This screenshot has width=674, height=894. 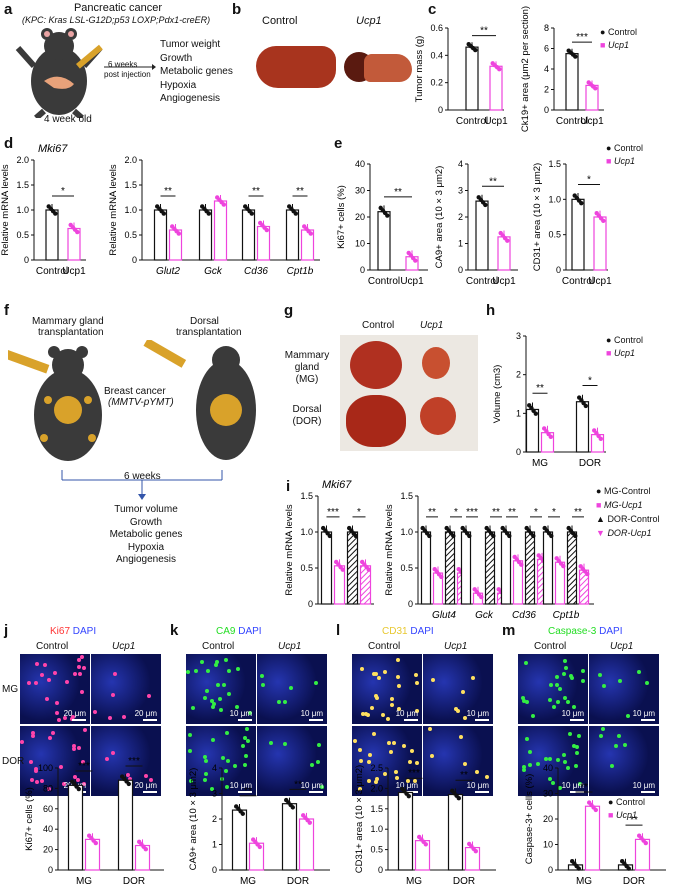 What do you see at coordinates (29, 819) in the screenshot?
I see `j1-y-label: Ki67+ cells (%)` at bounding box center [29, 819].